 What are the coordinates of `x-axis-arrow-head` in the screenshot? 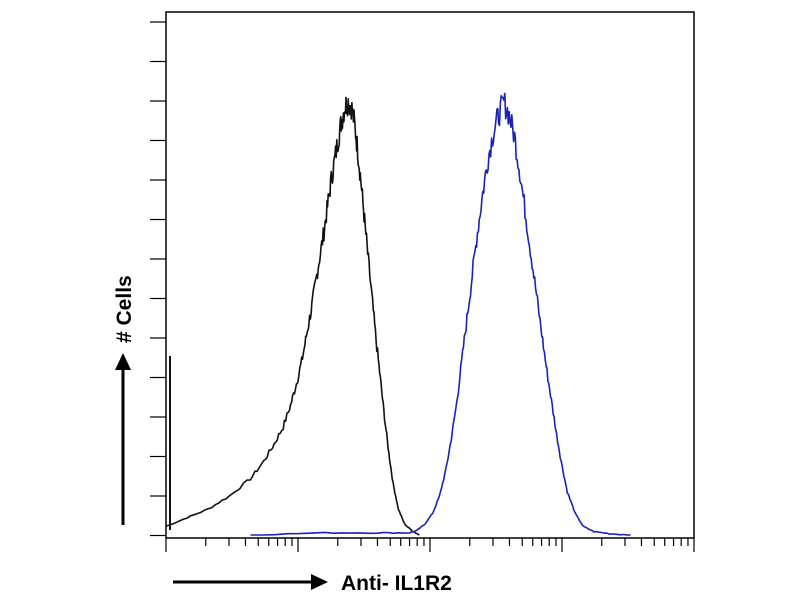 It's located at (319, 582).